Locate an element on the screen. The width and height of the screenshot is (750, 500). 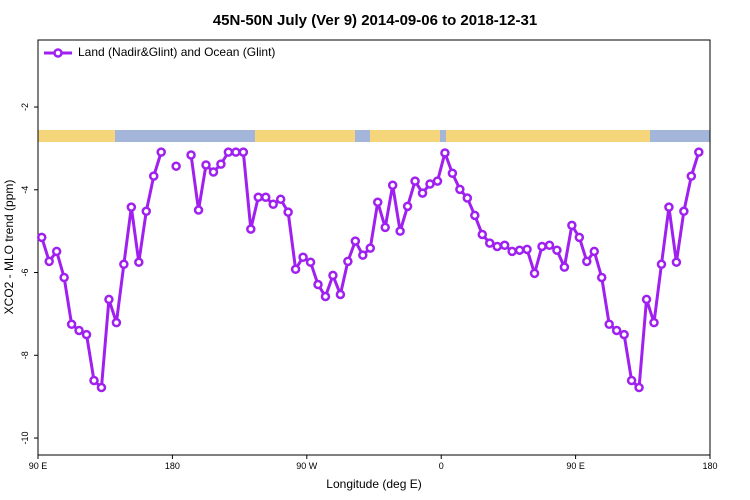
x-tick-label: 0 is located at coordinates (441, 466).